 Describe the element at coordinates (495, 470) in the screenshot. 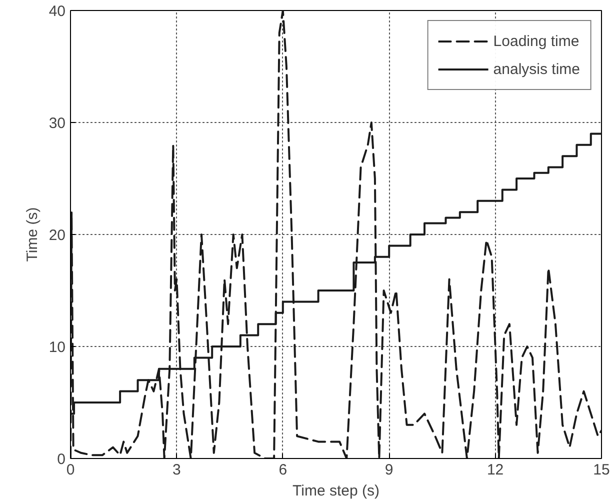

I see `x-tick-label: 12` at that location.